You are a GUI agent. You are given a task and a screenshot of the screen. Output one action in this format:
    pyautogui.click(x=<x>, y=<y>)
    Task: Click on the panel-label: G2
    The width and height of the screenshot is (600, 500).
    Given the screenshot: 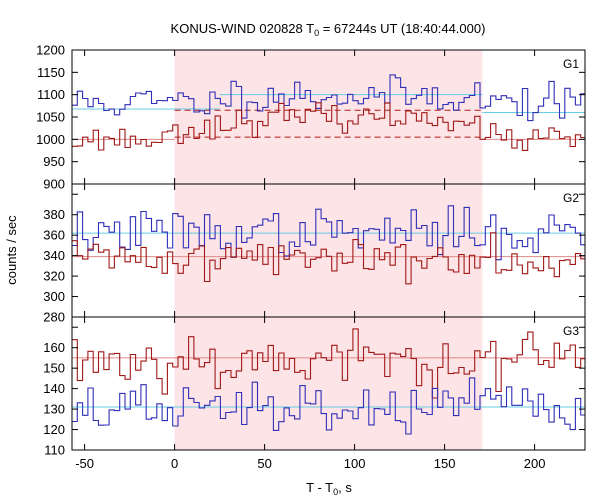 What is the action you would take?
    pyautogui.click(x=571, y=198)
    